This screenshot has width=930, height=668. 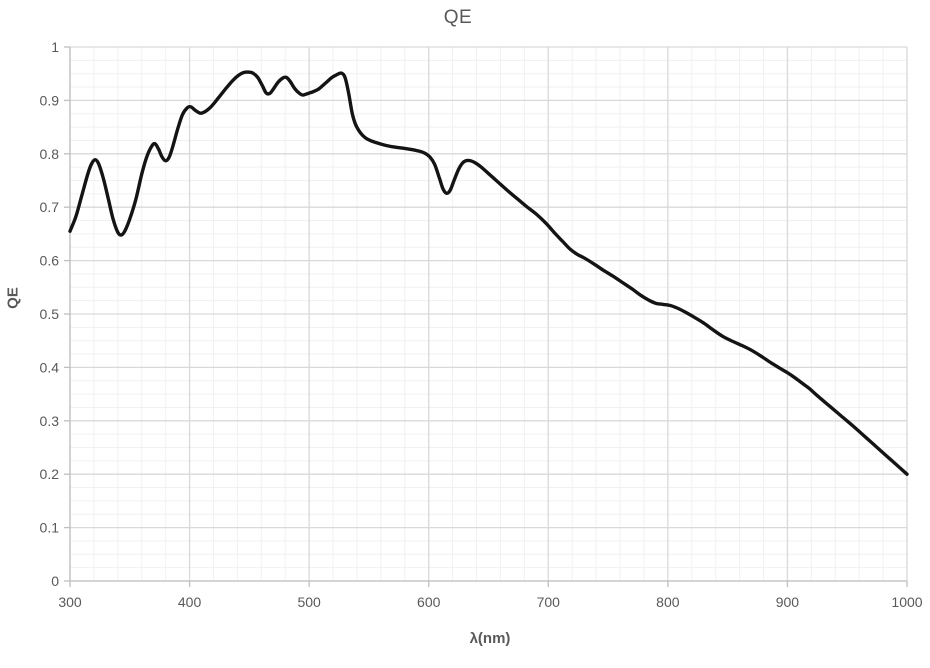 I want to click on x-tick-label: 1000, so click(x=906, y=602).